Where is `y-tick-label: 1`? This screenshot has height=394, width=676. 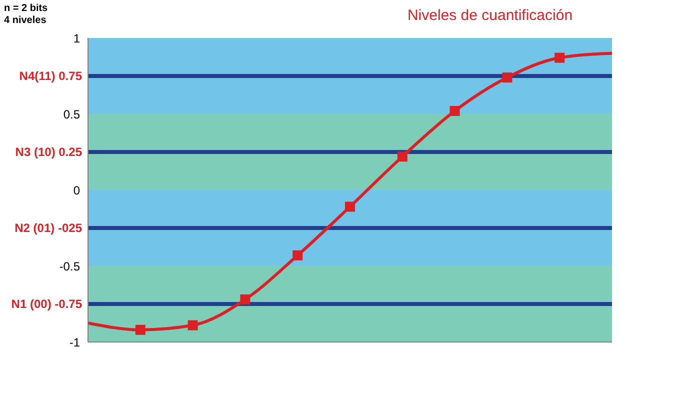
y-tick-label: 1 is located at coordinates (76, 38).